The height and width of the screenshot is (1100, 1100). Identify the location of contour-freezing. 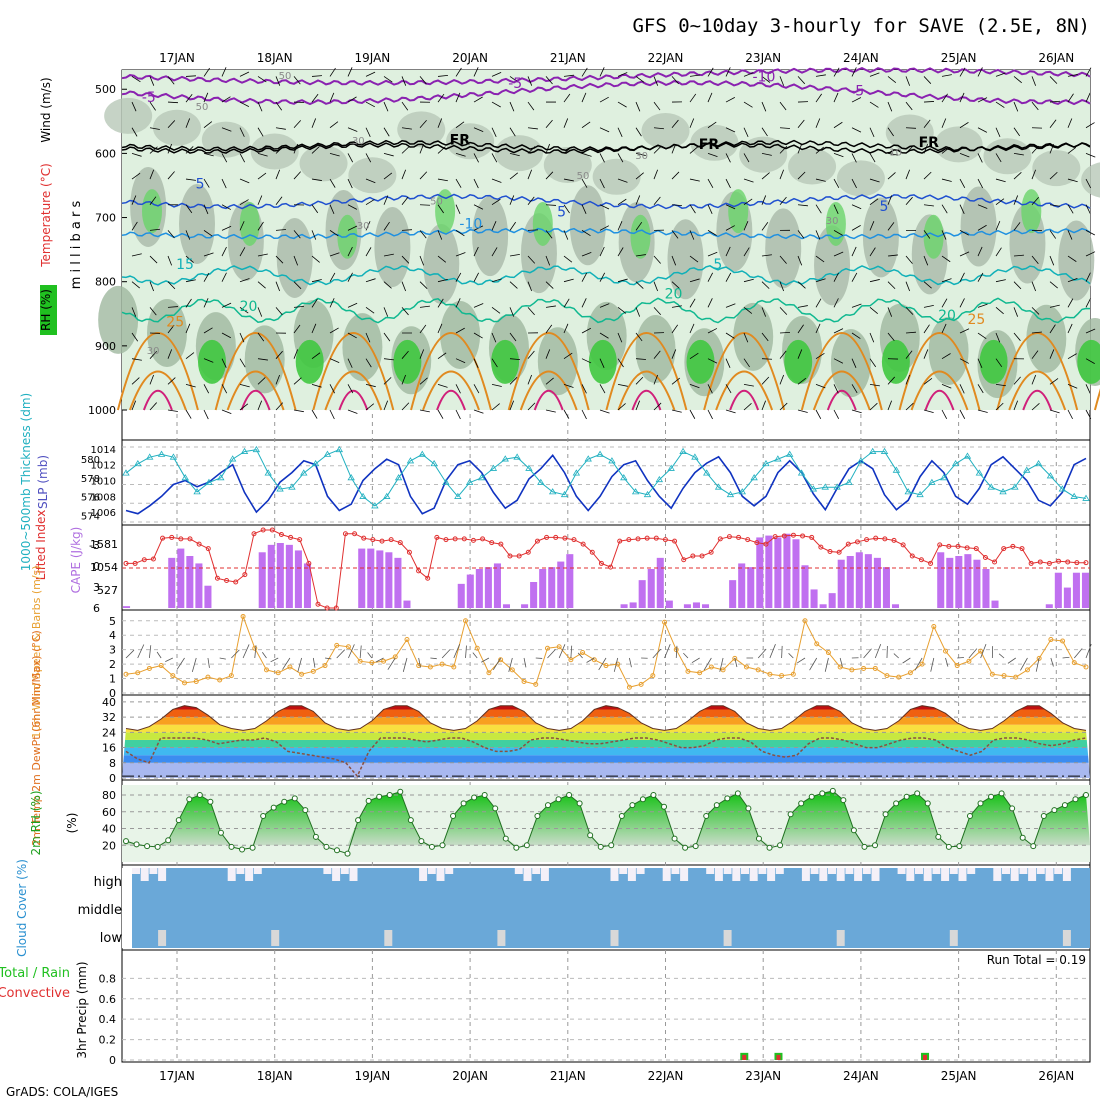
(606, 145).